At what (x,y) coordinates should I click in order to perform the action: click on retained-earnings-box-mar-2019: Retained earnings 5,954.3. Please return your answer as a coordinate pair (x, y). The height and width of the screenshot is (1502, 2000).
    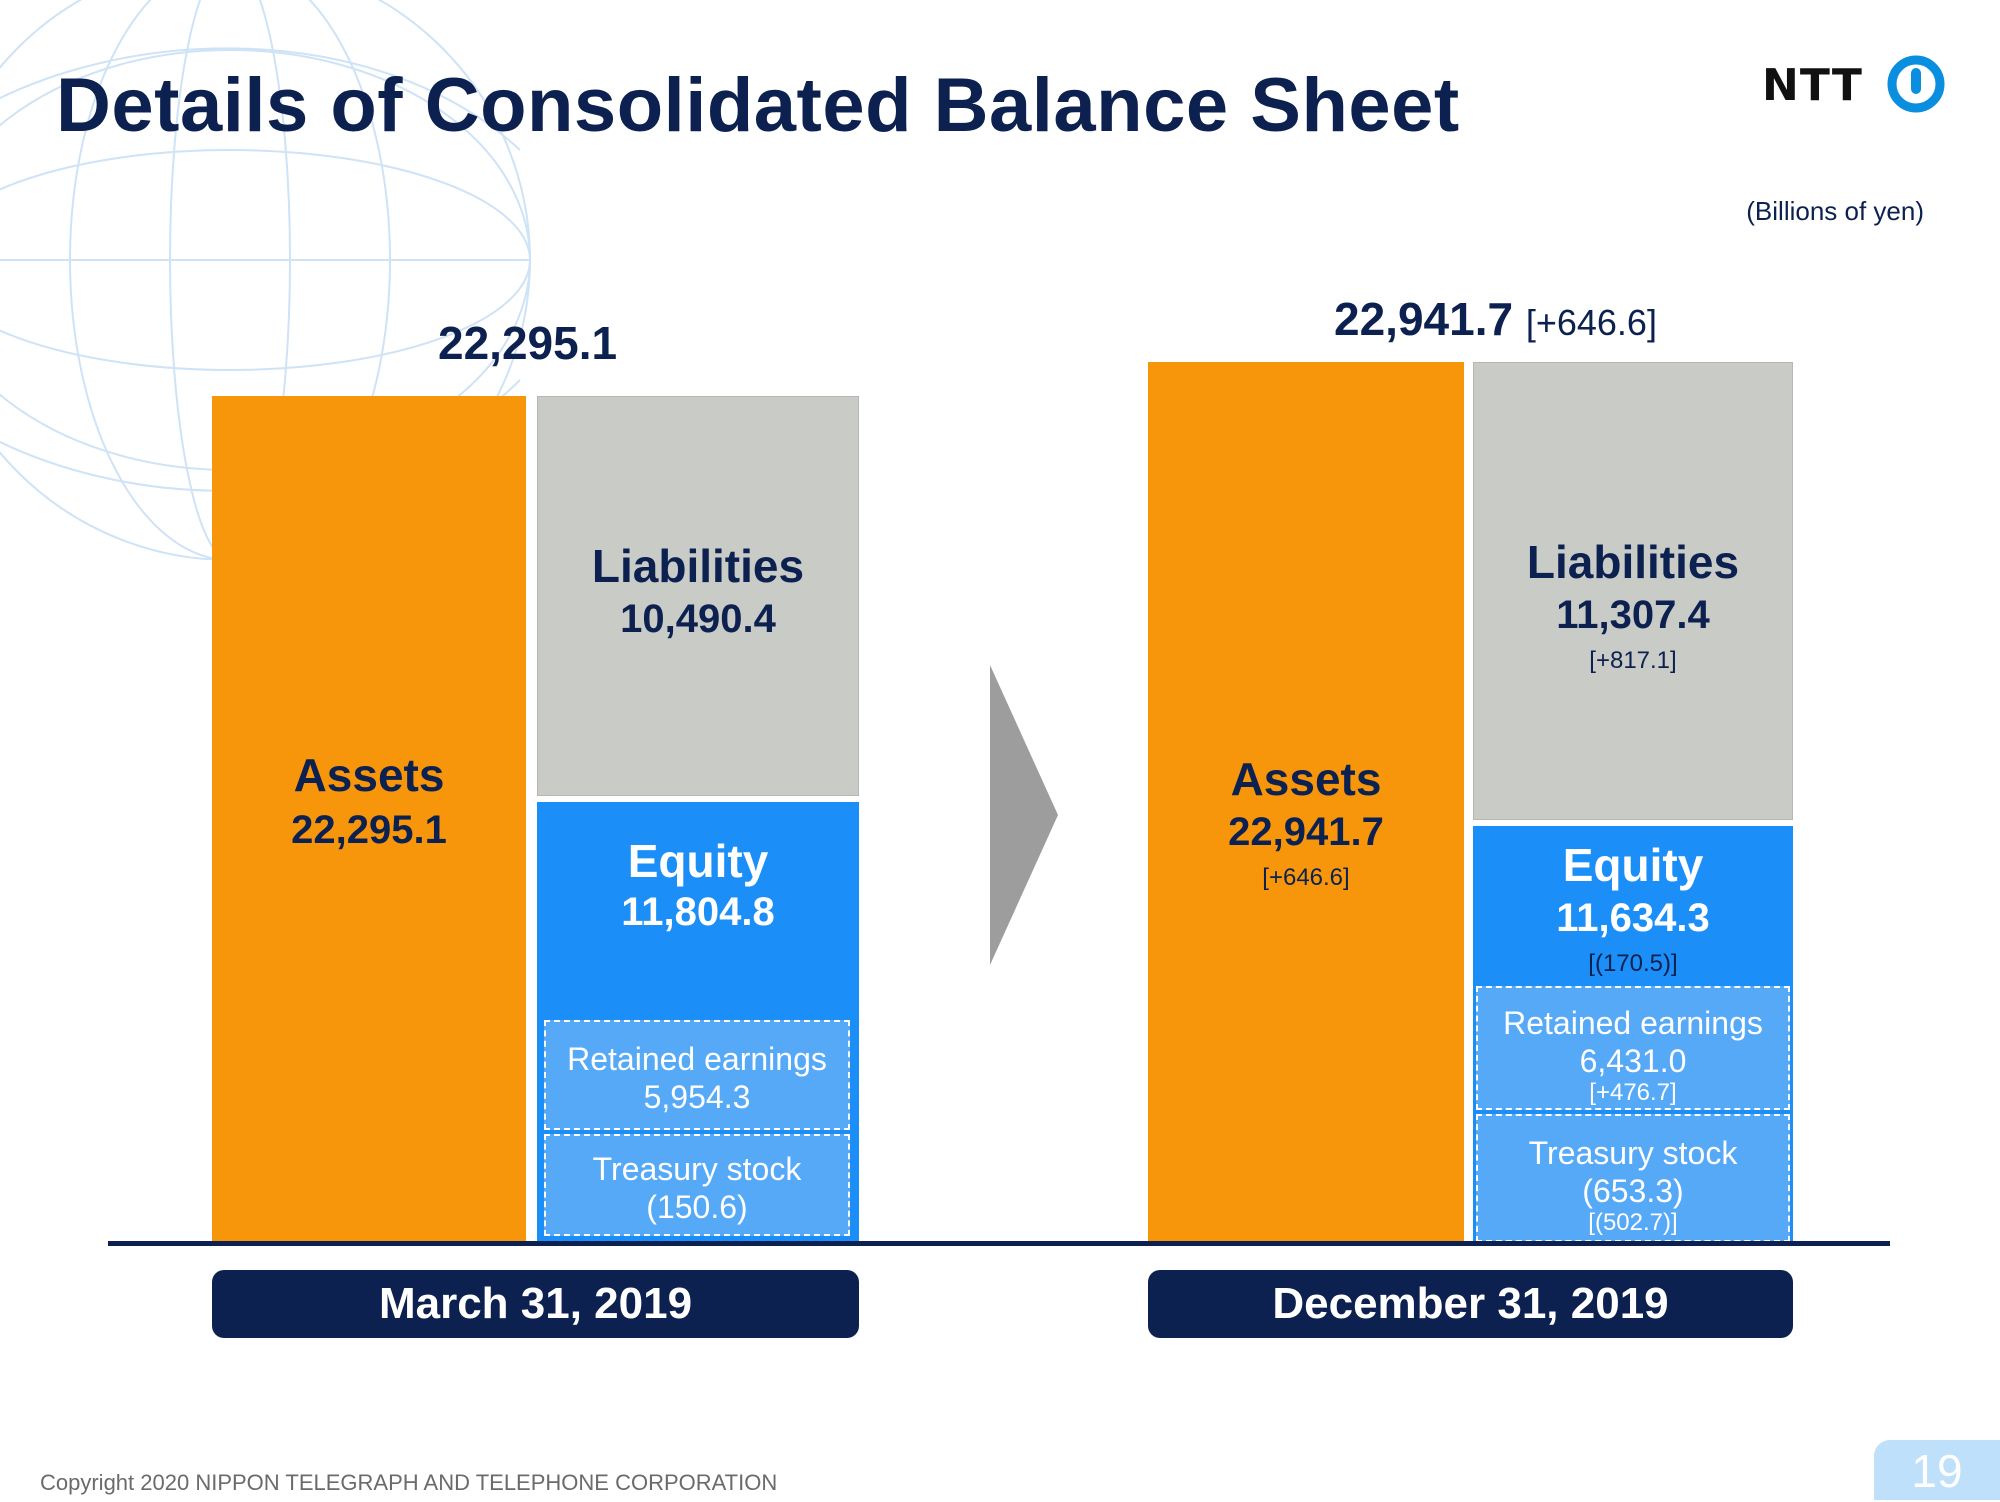
    Looking at the image, I should click on (697, 1075).